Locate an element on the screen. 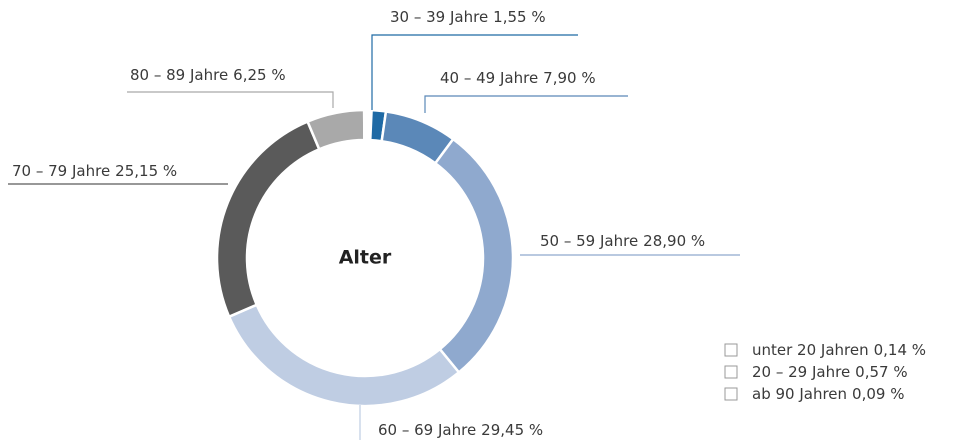  slice-label: unter 20 Jahren 0,14 % is located at coordinates (839, 350).